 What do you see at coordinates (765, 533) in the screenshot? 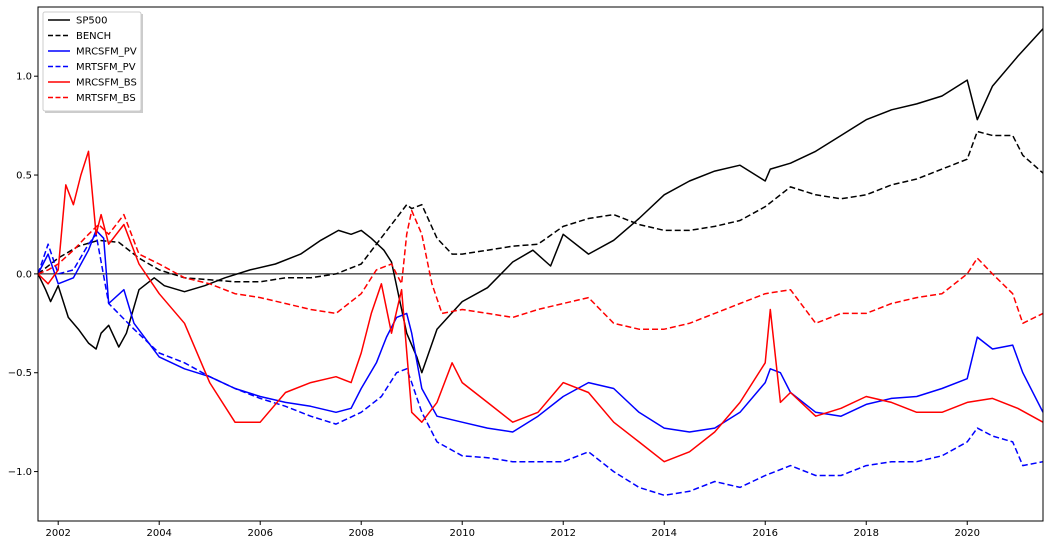
I see `x-tick-label: 2016` at bounding box center [765, 533].